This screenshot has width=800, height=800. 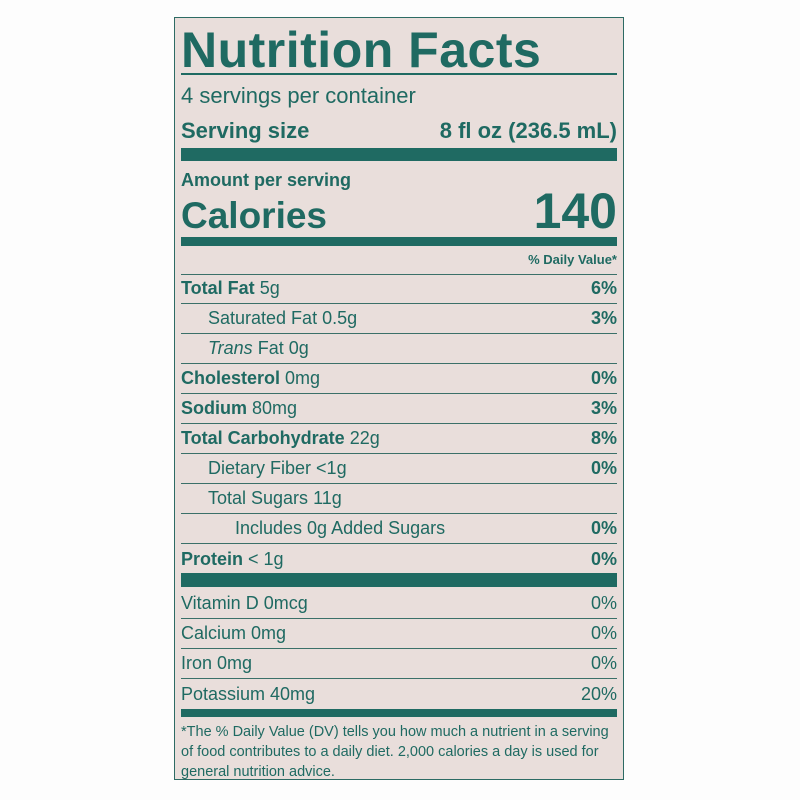 I want to click on serving-size: Serving size 8 fl oz (236.5 mL), so click(x=399, y=131).